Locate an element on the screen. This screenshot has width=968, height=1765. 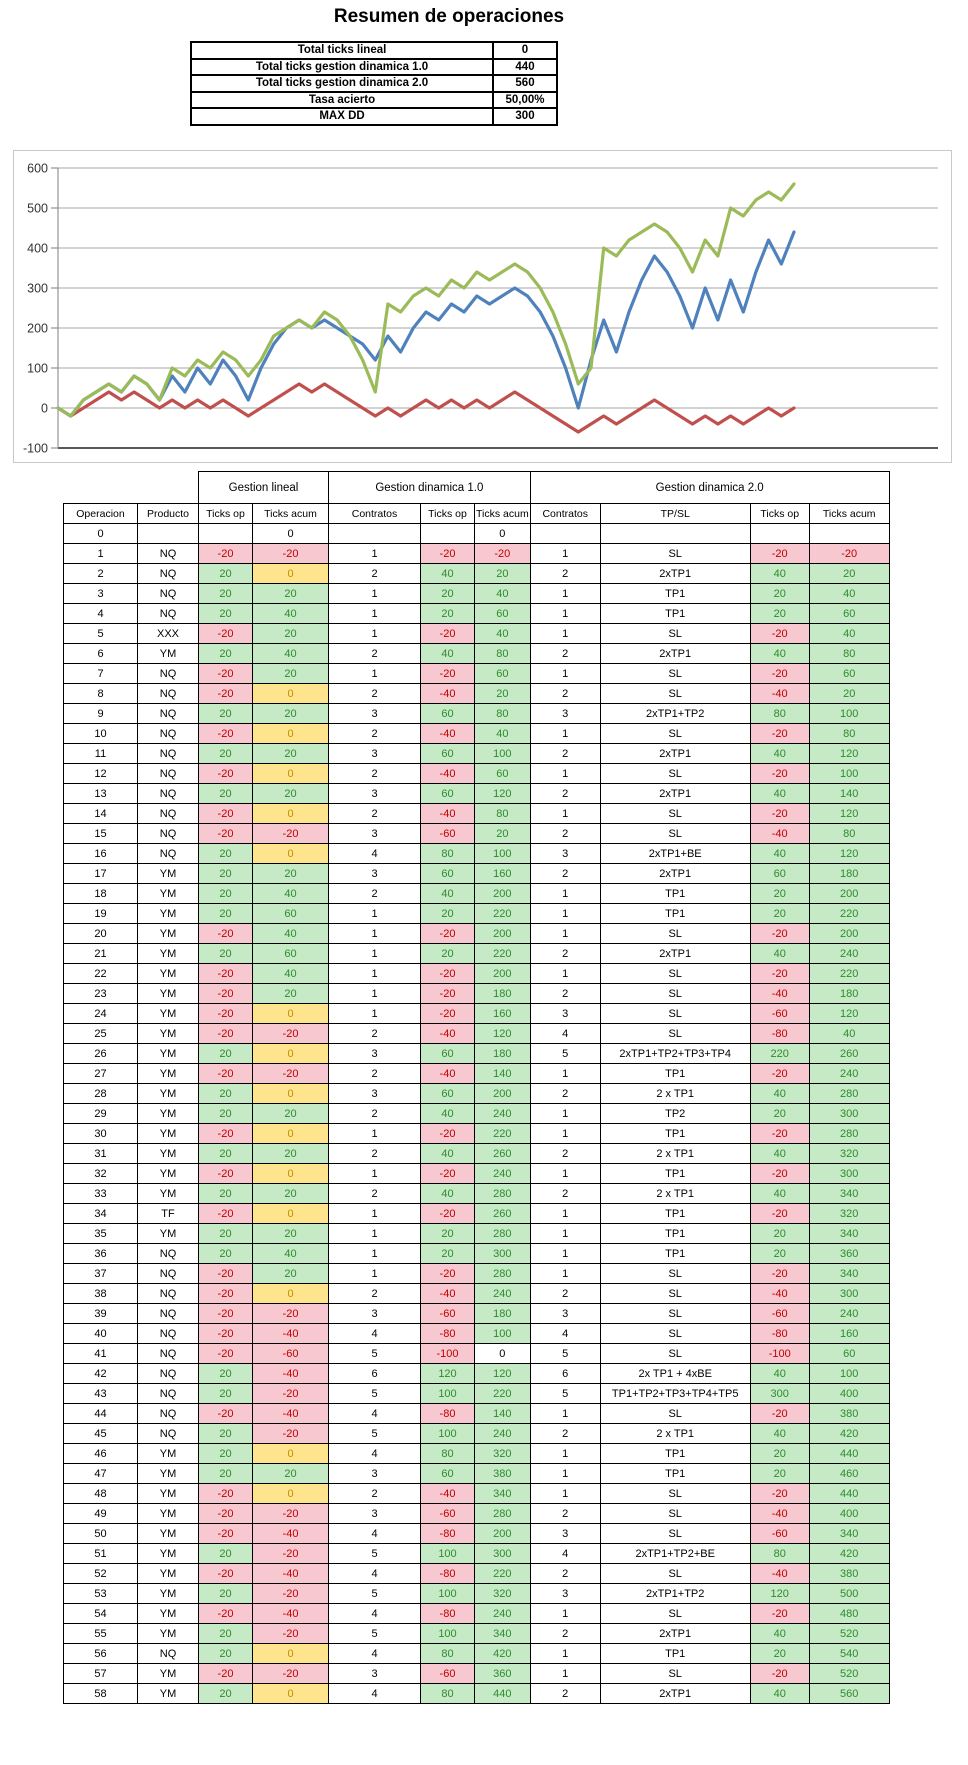
cell-tp-sl is located at coordinates (675, 533).